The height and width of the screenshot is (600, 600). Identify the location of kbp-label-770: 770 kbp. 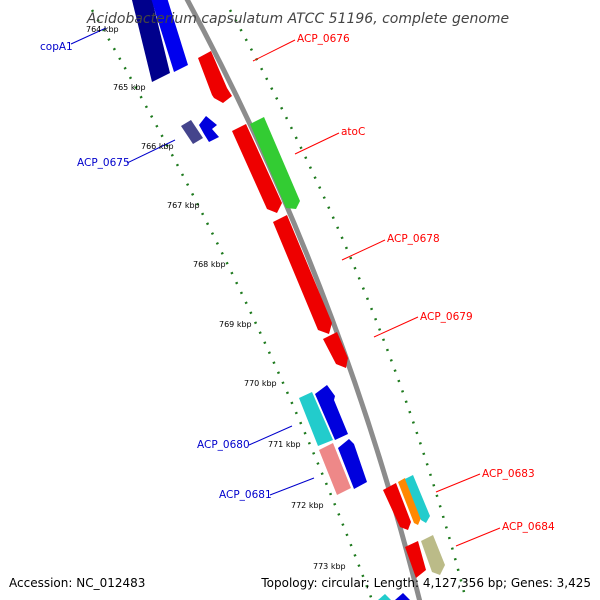
(260, 383).